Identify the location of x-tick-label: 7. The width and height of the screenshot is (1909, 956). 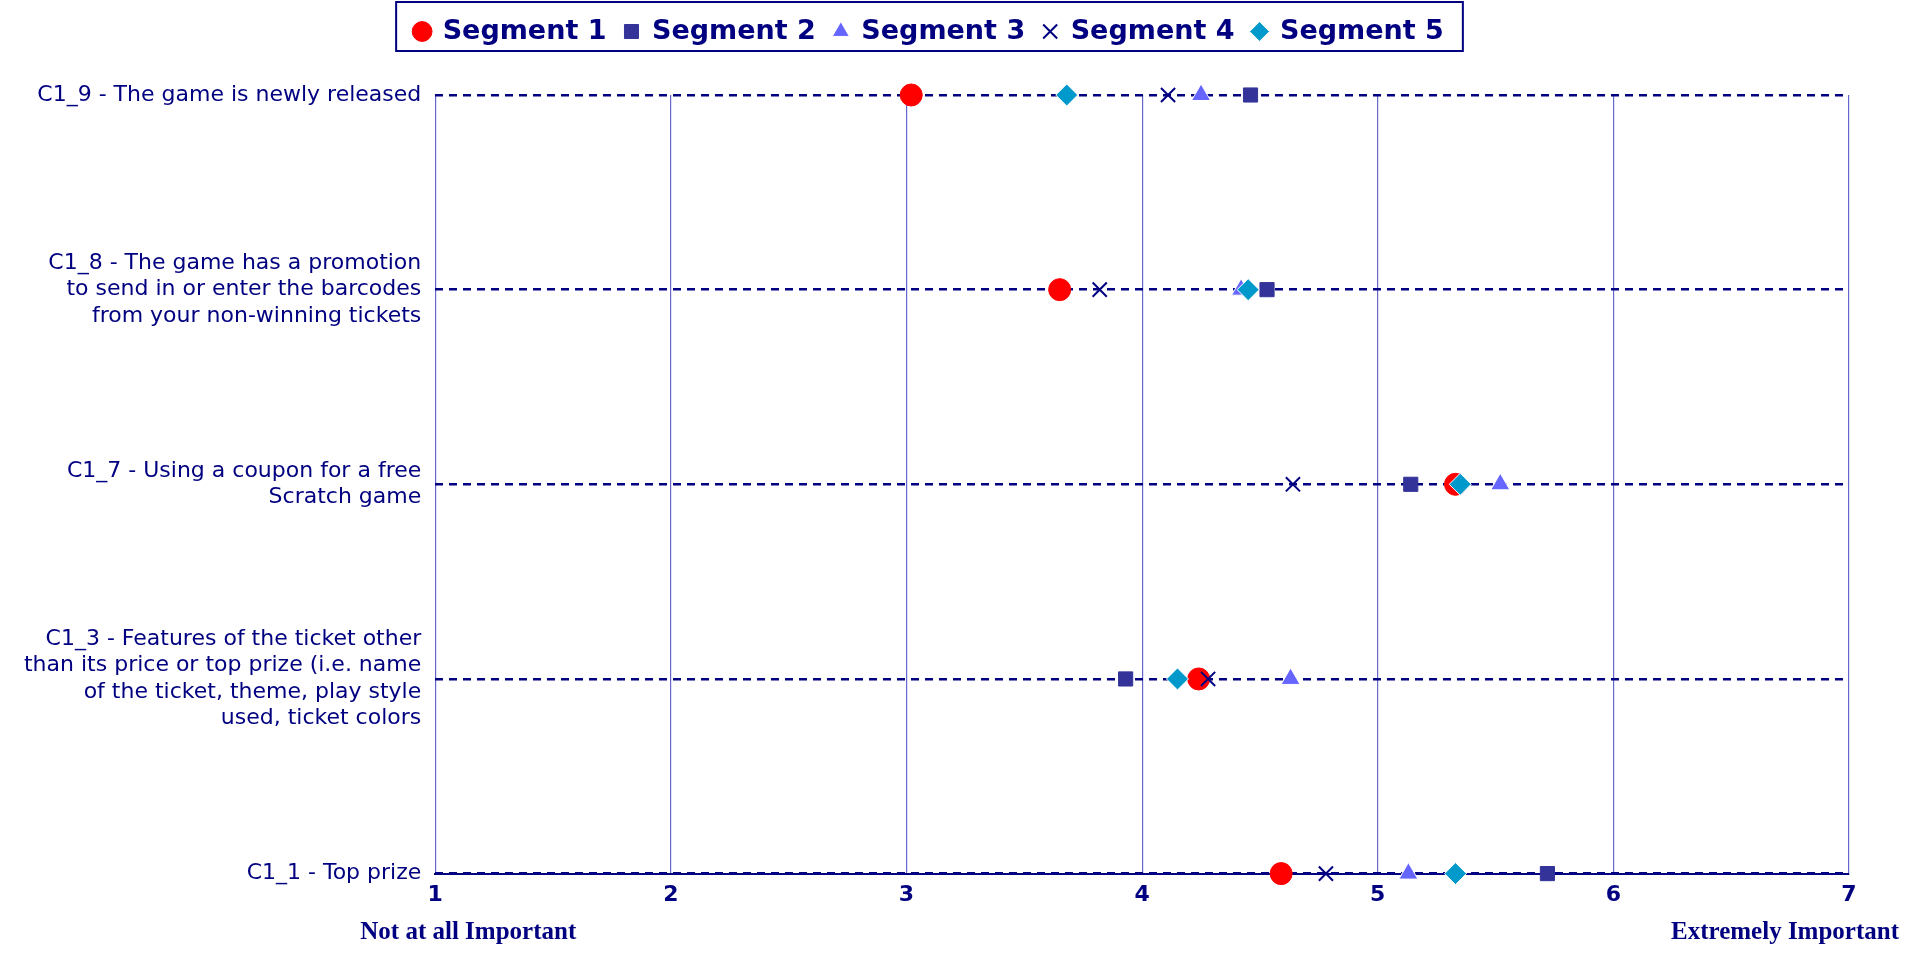
(1849, 893).